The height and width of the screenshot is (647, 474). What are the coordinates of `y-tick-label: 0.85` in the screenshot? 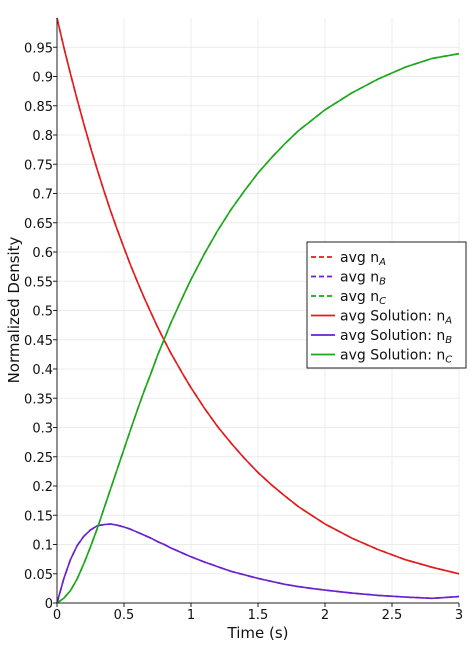 It's located at (38, 107).